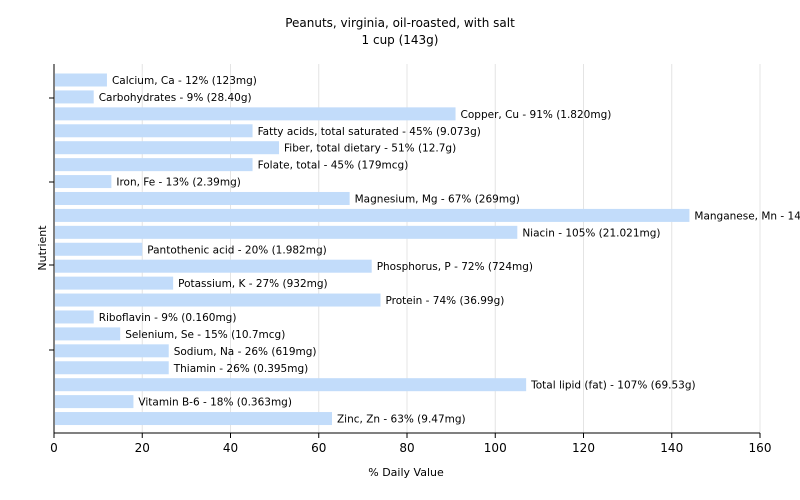  What do you see at coordinates (333, 166) in the screenshot?
I see `bar-label: Folate, total - 45% (179mcg)` at bounding box center [333, 166].